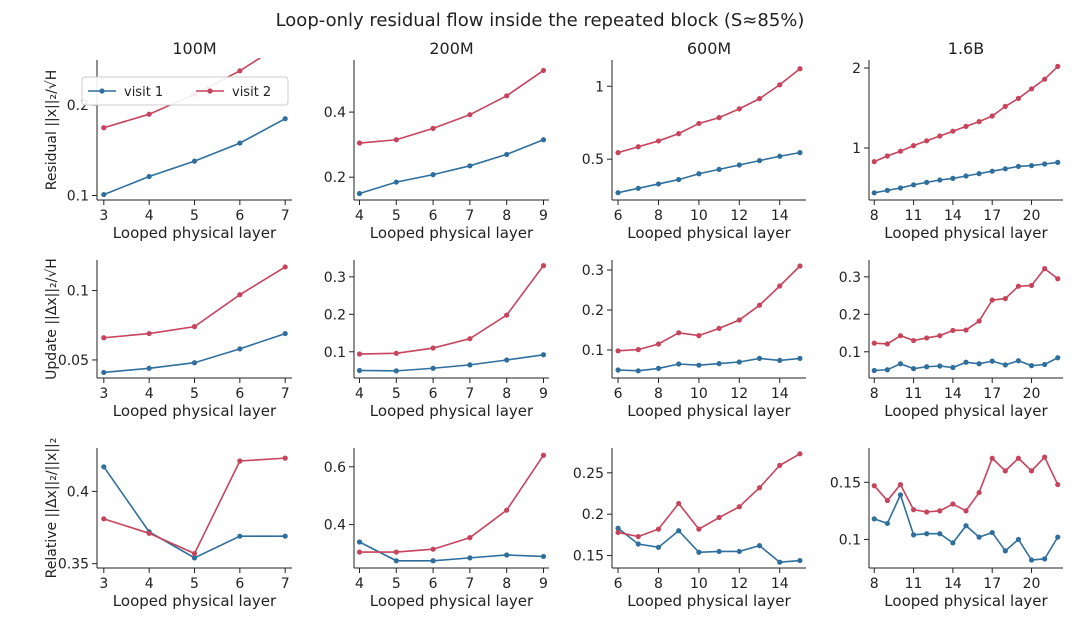  I want to click on column-title: 600M, so click(709, 48).